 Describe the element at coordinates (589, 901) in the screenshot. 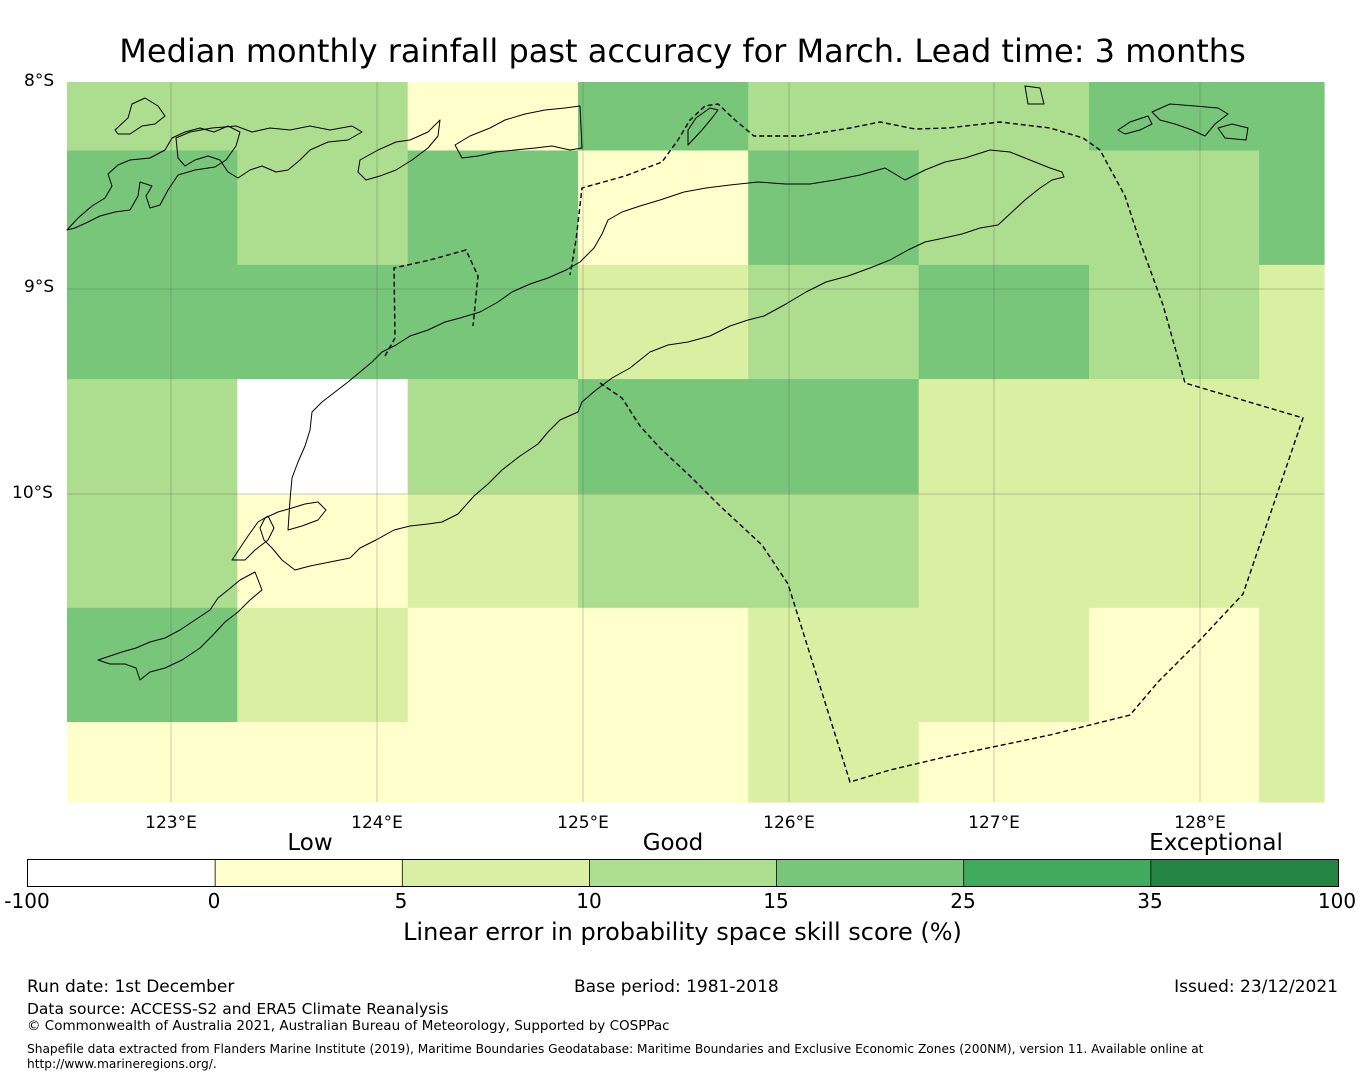

I see `tick-label-10: 10` at that location.